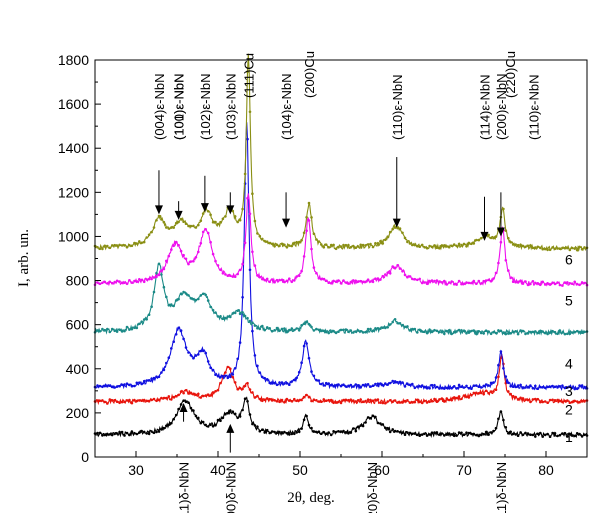 This screenshot has width=612, height=513. I want to click on peak-label: (101)ε-NbN, so click(179, 107).